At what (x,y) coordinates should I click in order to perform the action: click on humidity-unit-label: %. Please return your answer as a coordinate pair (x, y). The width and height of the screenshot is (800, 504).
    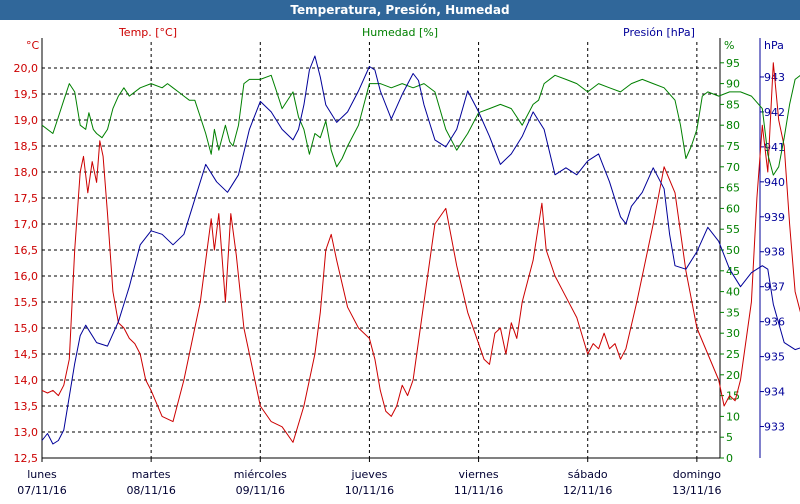
    Looking at the image, I should click on (729, 45).